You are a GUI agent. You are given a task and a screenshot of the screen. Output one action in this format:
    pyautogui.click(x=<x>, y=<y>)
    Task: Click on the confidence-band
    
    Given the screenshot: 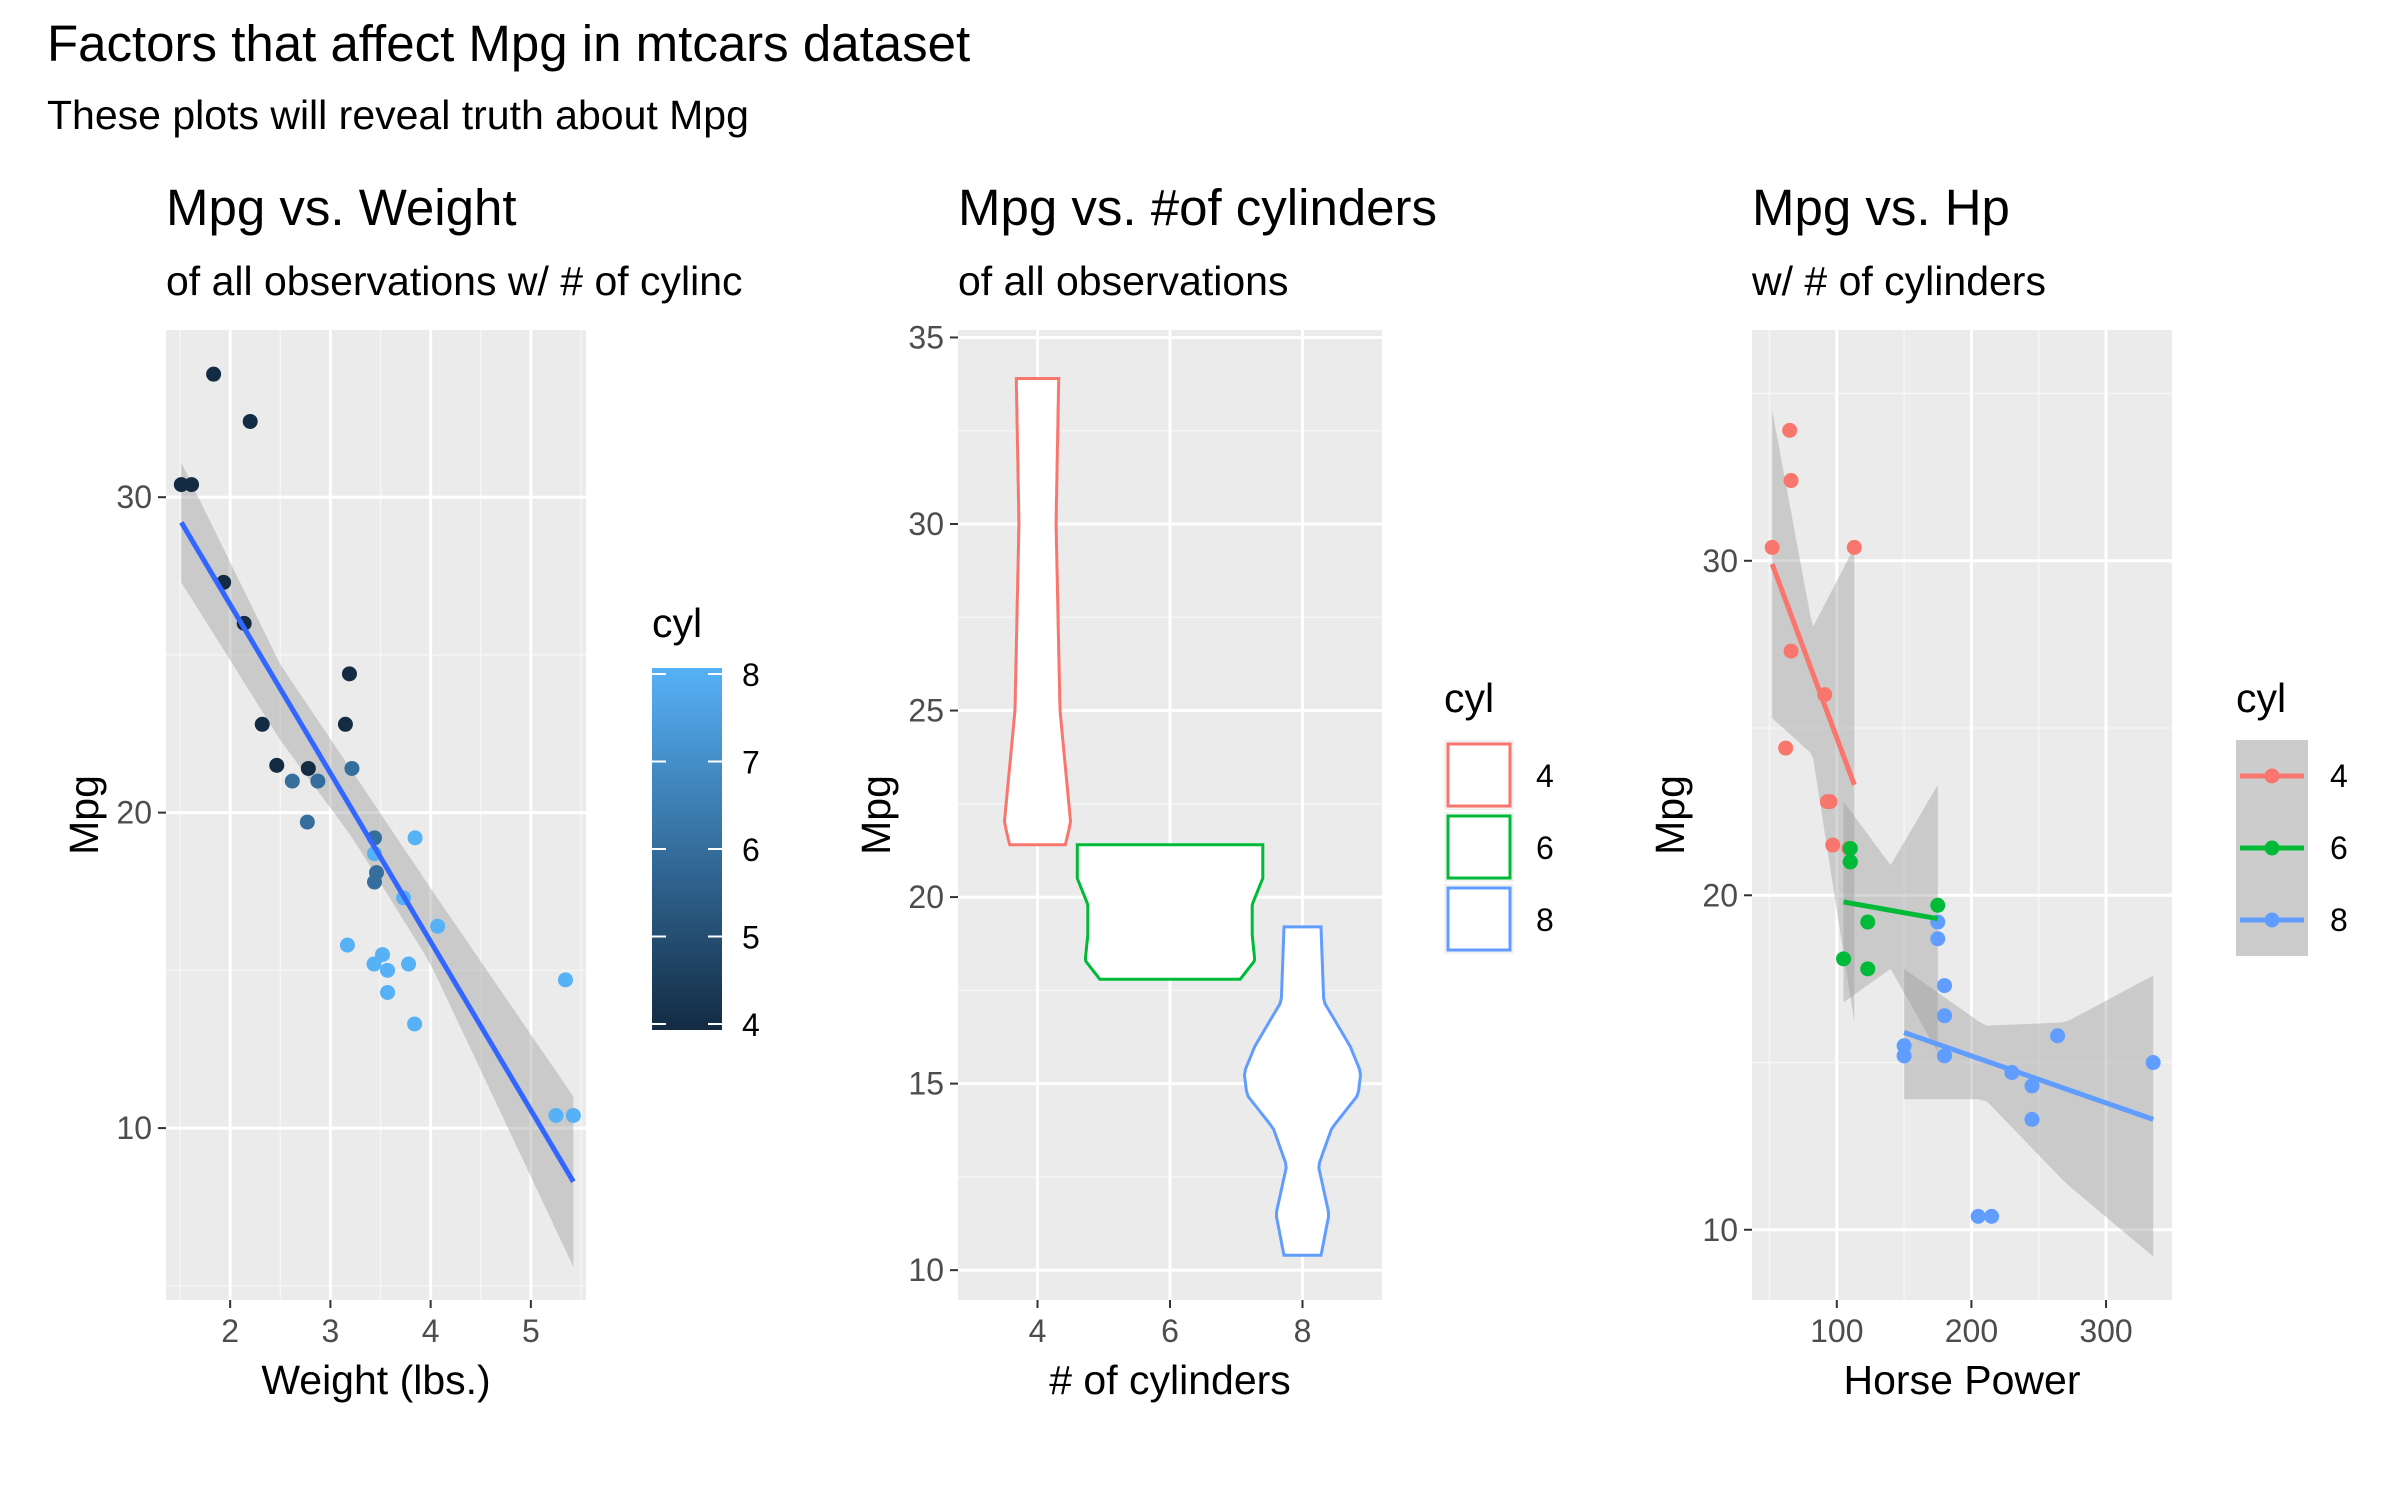 What is the action you would take?
    pyautogui.click(x=377, y=864)
    